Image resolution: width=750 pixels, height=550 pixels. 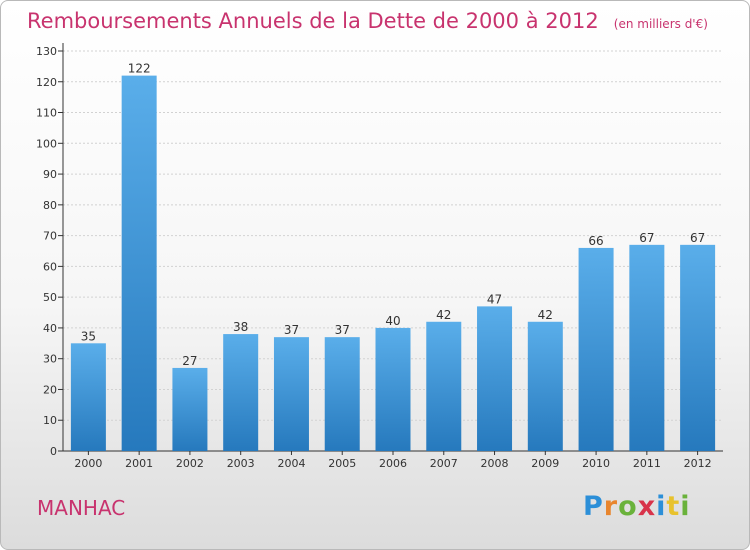 I want to click on bar-value-label: 38, so click(x=240, y=327).